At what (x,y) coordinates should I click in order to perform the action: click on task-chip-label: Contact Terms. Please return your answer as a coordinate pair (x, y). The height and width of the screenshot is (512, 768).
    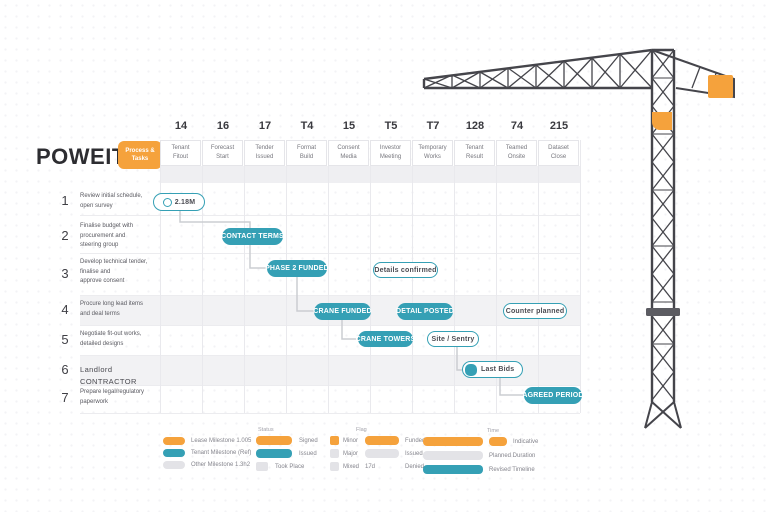
    Looking at the image, I should click on (252, 236).